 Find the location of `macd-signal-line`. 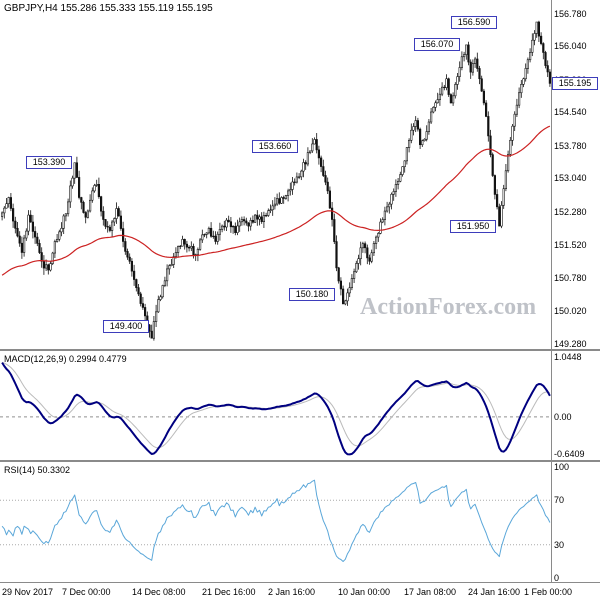

macd-signal-line is located at coordinates (276, 405).